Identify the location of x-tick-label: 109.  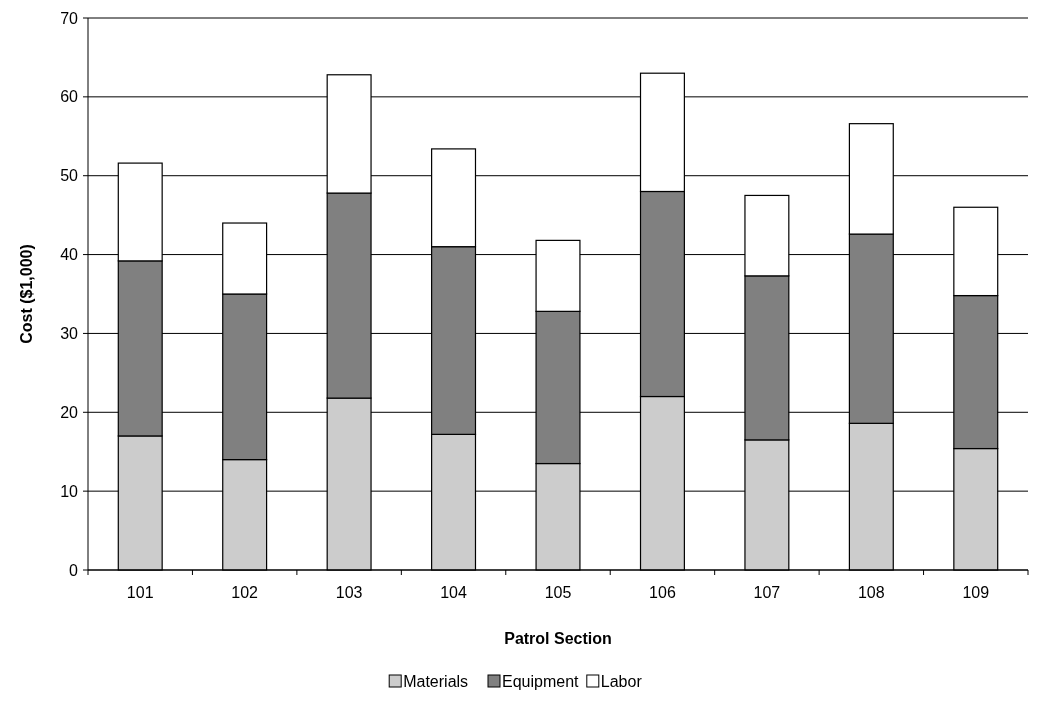
(976, 592).